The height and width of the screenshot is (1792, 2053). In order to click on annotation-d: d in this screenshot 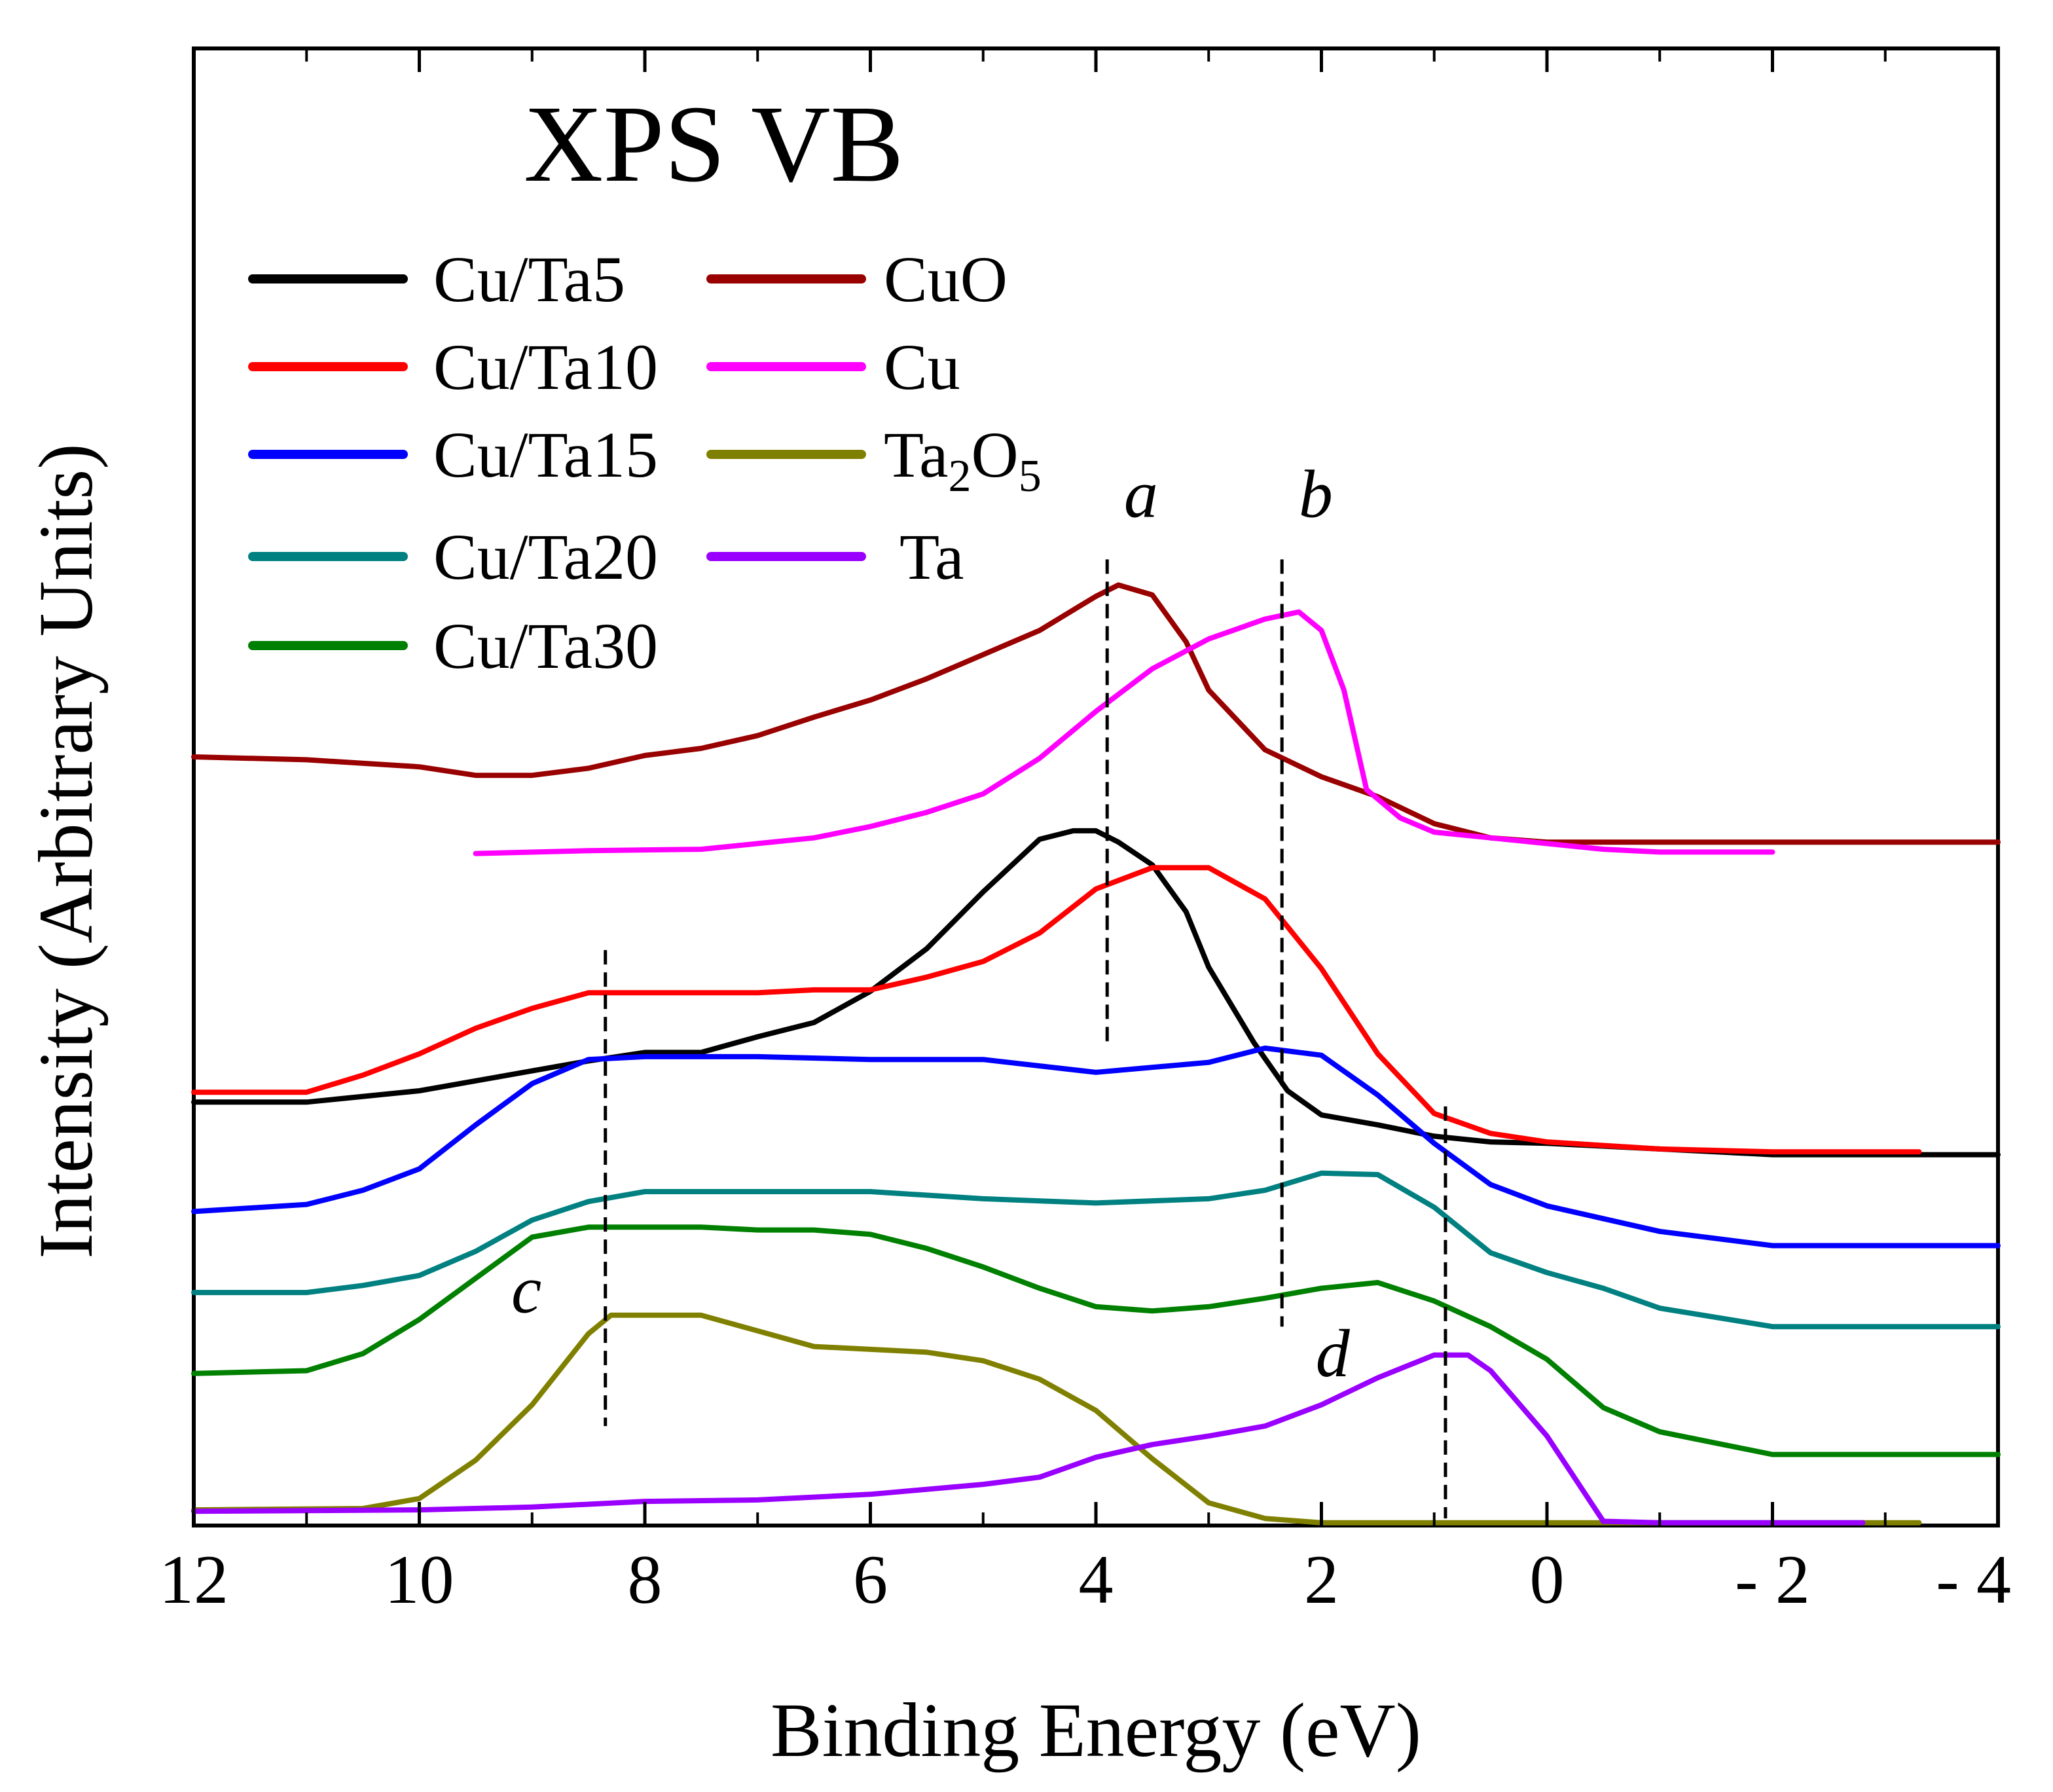, I will do `click(1333, 1353)`.